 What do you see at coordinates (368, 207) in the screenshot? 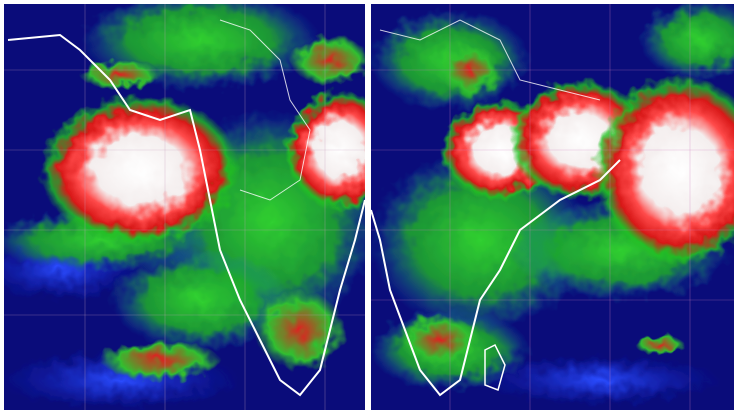
I see `panel-divider` at bounding box center [368, 207].